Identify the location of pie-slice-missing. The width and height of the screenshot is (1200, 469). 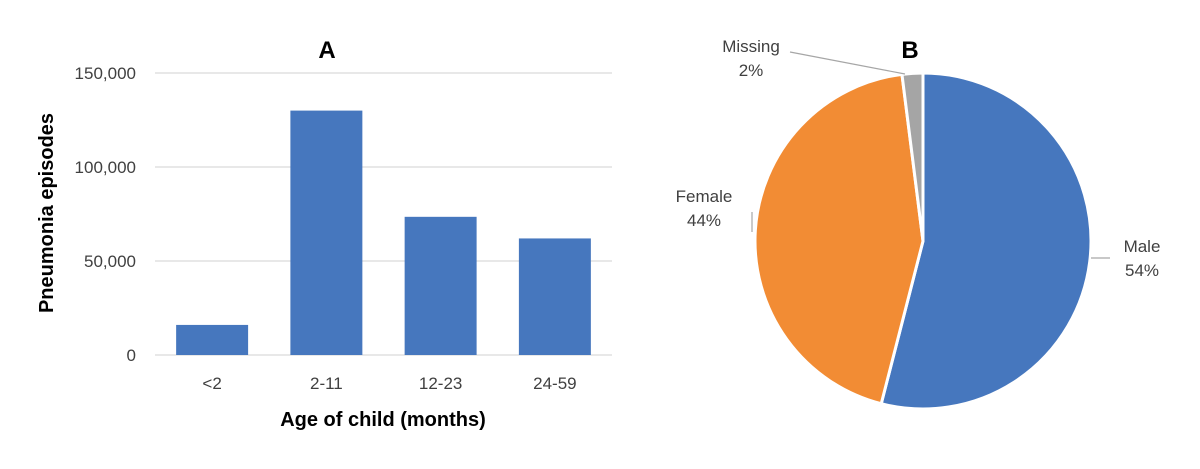
(912, 157).